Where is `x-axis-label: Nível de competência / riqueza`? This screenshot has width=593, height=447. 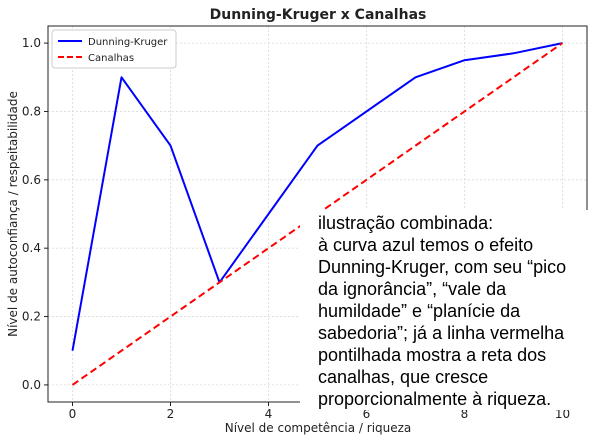 x-axis-label: Nível de competência / riqueza is located at coordinates (318, 428).